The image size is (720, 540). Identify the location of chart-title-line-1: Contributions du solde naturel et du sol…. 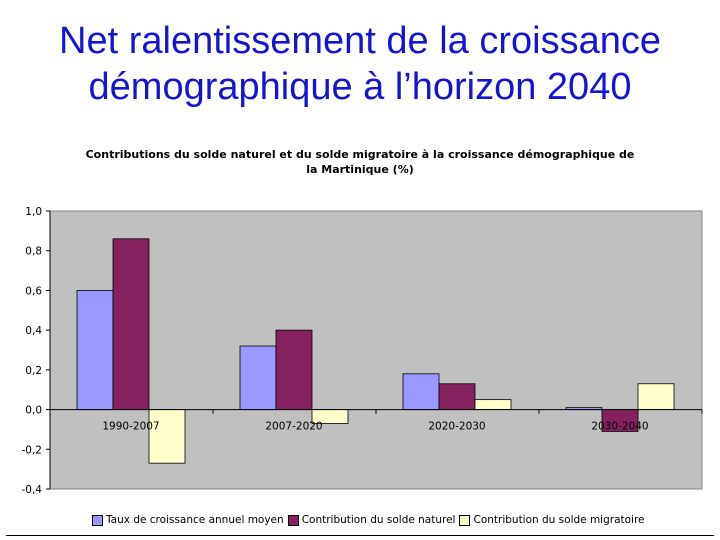
(360, 154).